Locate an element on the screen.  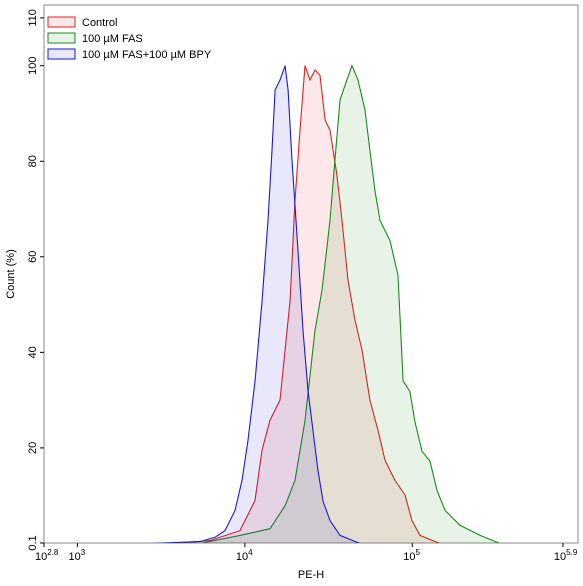
x-tick-label: 102.8 is located at coordinates (47, 555).